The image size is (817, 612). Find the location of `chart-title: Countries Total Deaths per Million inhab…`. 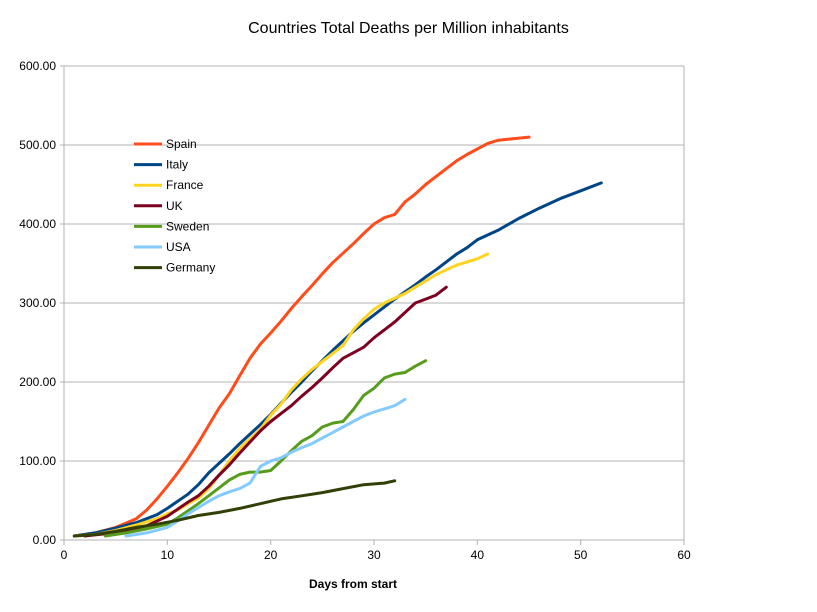

chart-title: Countries Total Deaths per Million inhab… is located at coordinates (408, 28).